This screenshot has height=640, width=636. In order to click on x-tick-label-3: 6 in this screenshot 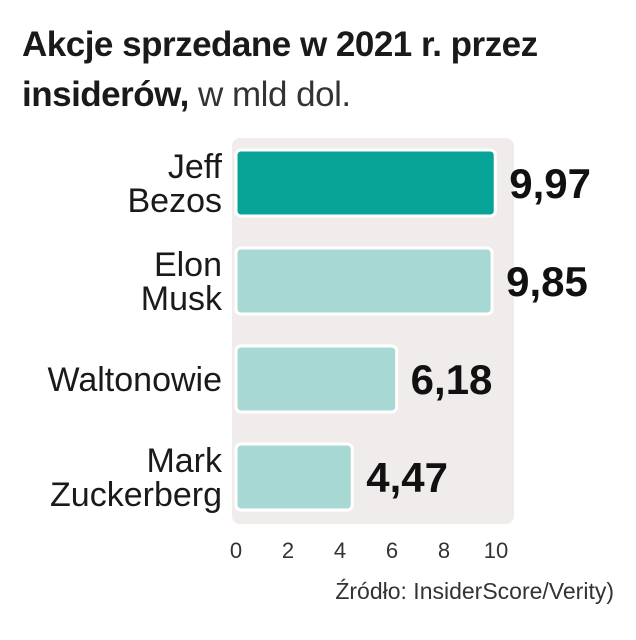, I will do `click(392, 550)`.